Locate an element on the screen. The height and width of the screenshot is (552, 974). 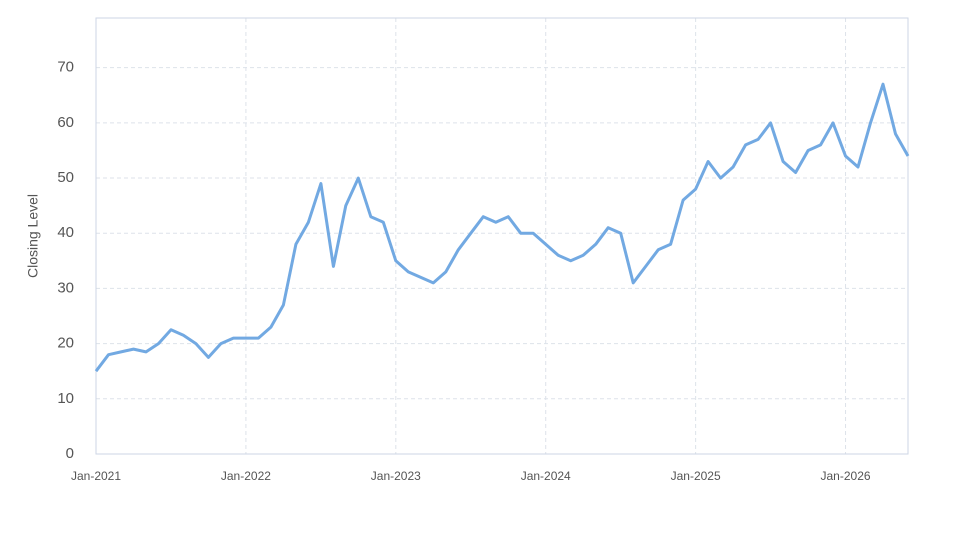
y-tick-label: 30 is located at coordinates (65, 287).